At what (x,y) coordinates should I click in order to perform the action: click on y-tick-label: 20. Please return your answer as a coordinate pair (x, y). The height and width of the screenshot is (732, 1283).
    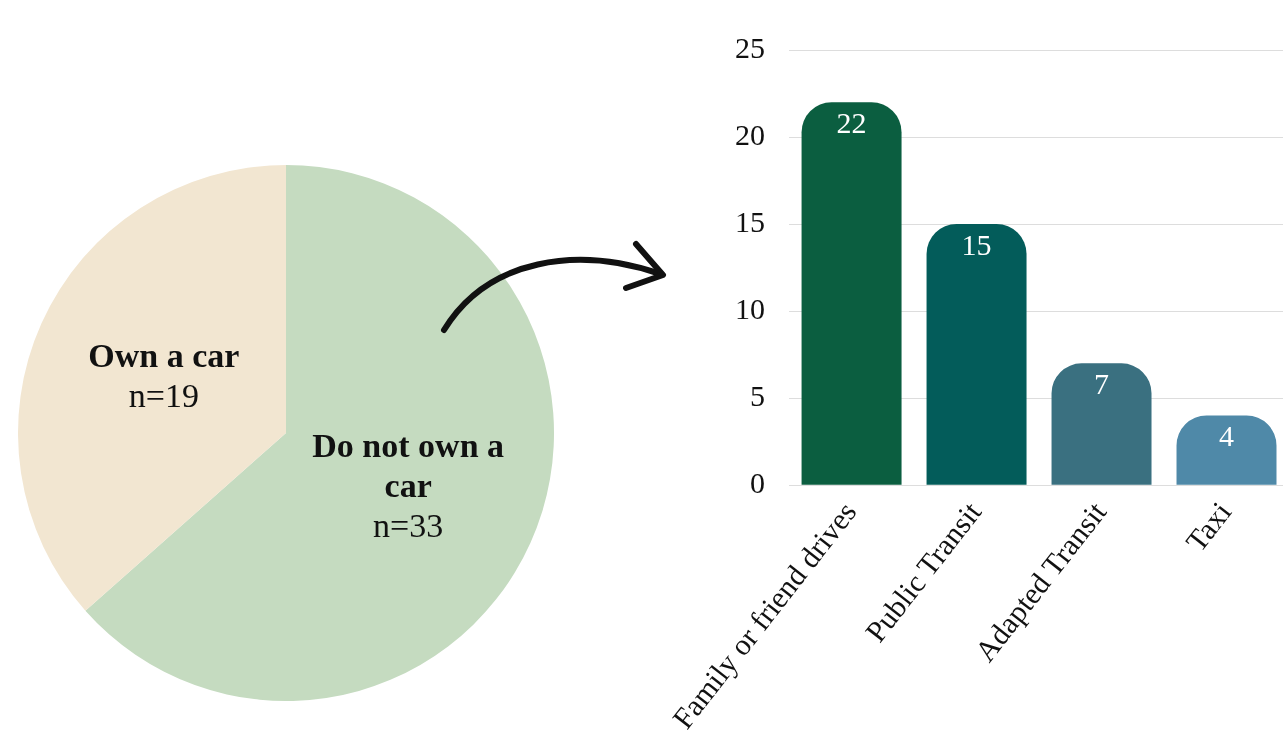
    Looking at the image, I should click on (750, 134).